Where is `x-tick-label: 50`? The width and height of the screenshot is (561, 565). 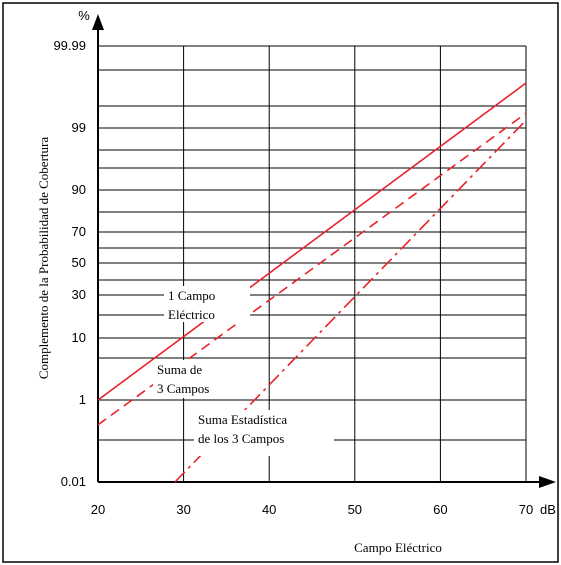
x-tick-label: 50 is located at coordinates (355, 509).